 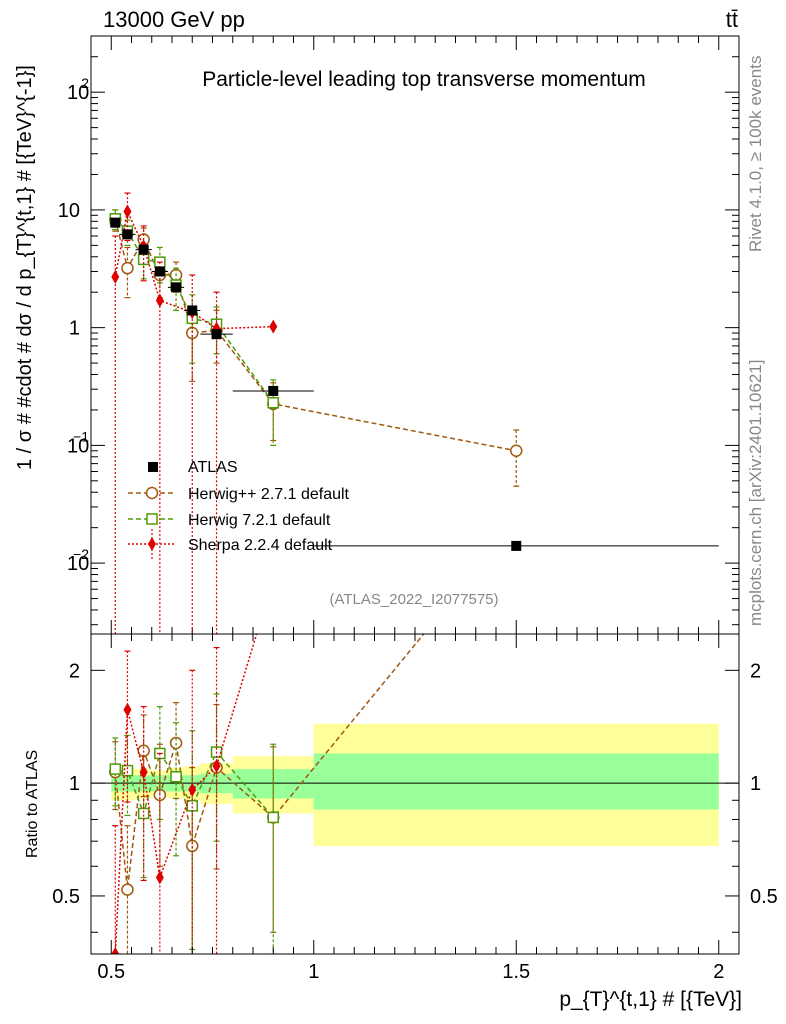 I want to click on main-y-tick-exp-0: −2, so click(x=81, y=554).